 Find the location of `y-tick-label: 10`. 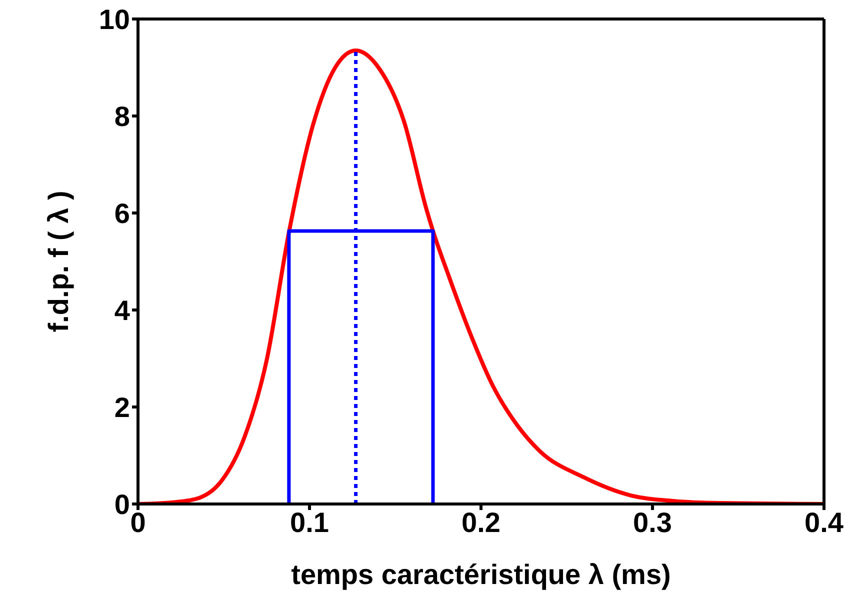

y-tick-label: 10 is located at coordinates (114, 19).